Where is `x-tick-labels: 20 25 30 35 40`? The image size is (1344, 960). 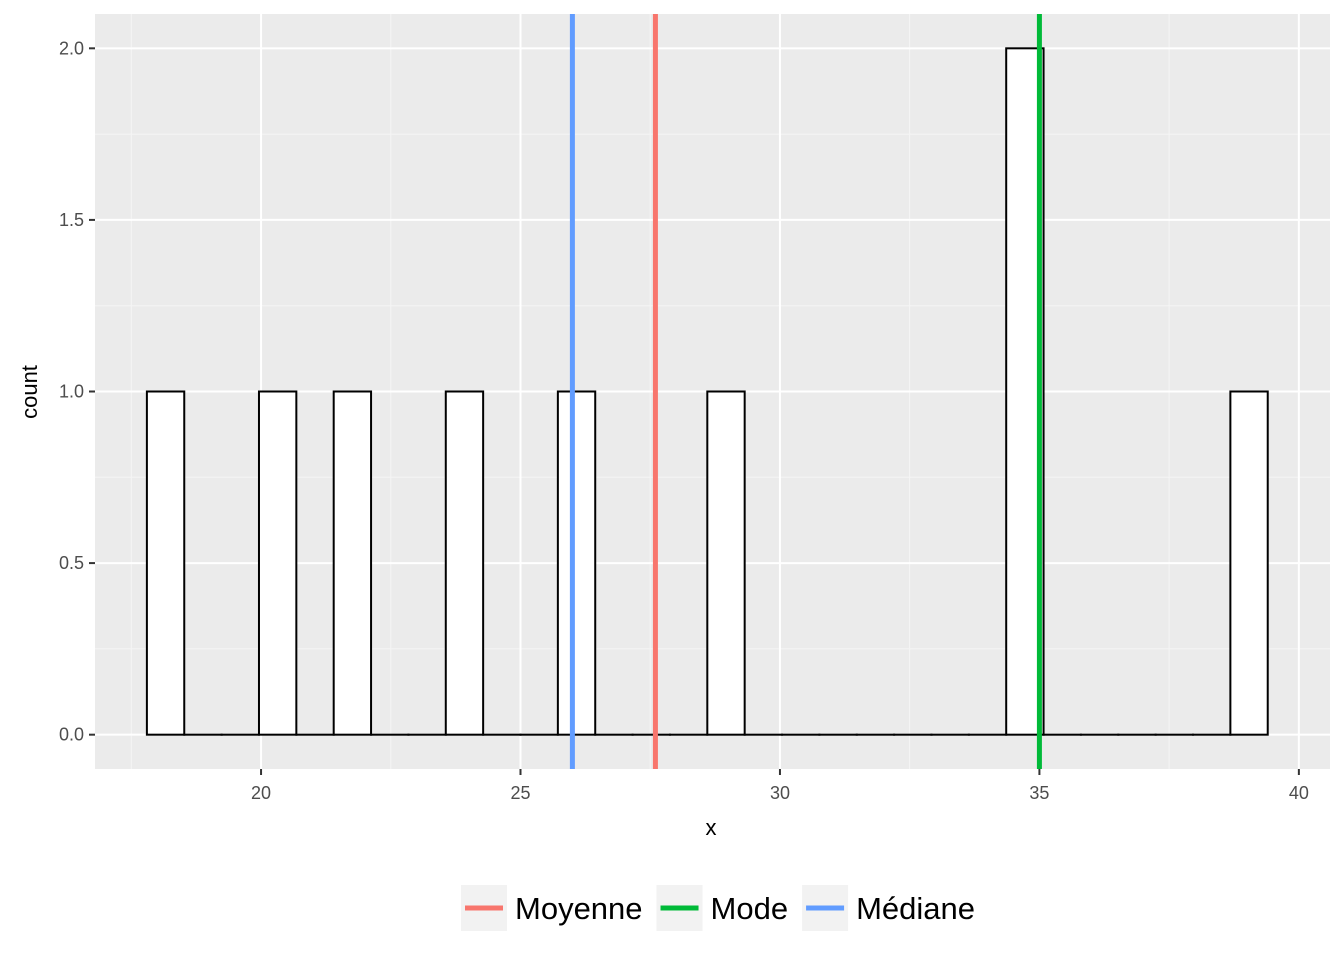
x-tick-labels: 20 25 30 35 40 is located at coordinates (780, 793).